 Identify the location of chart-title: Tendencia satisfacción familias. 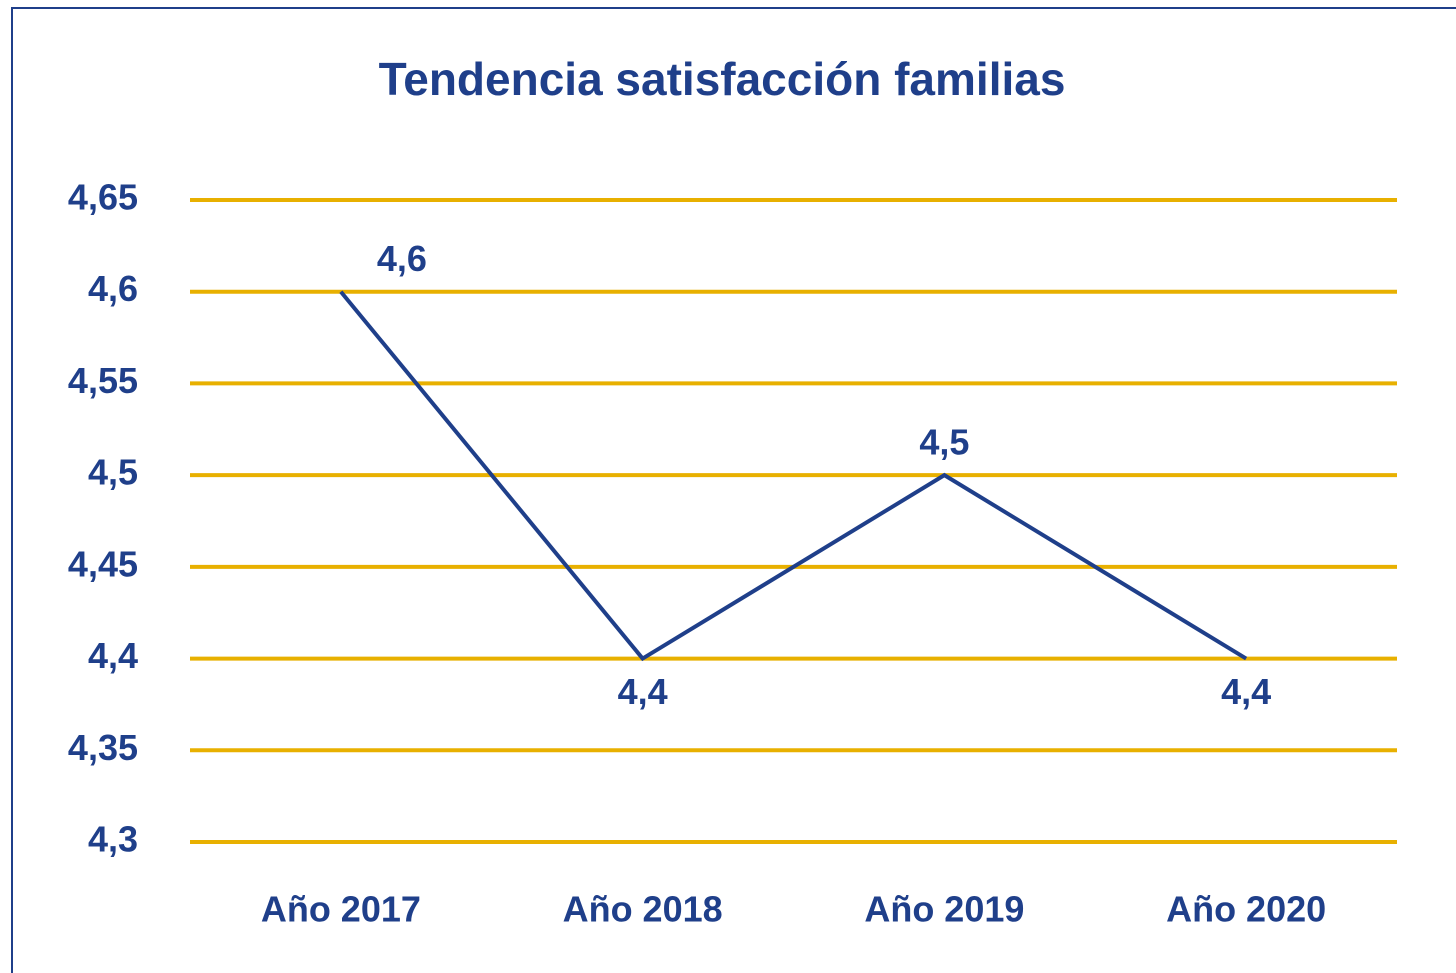
(722, 79).